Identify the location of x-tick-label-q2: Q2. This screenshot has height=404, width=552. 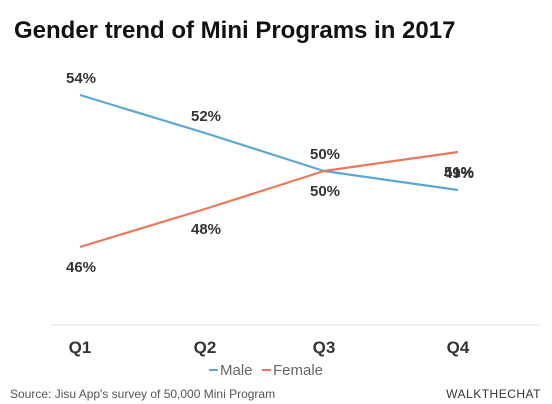
(205, 347).